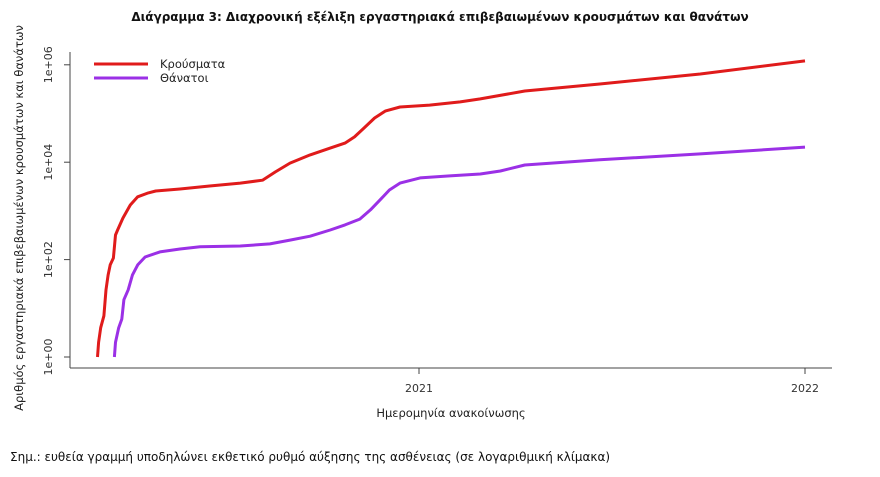 This screenshot has height=477, width=880. I want to click on y-tick-label: 1e+06, so click(48, 64).